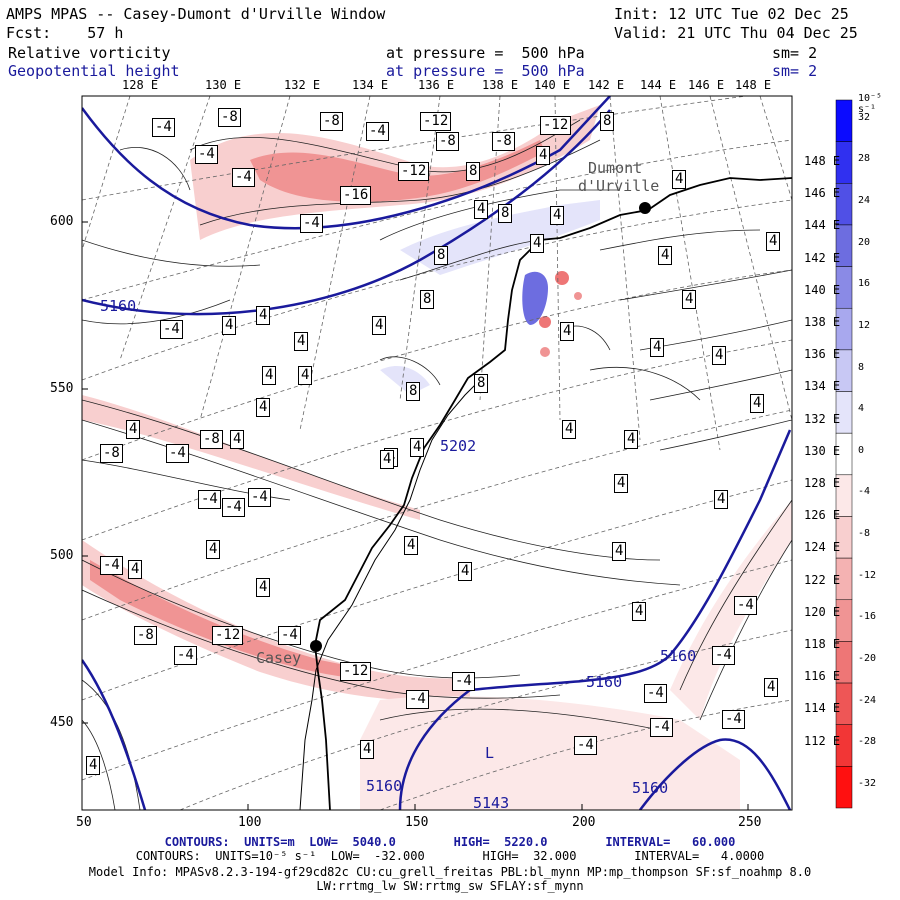 This screenshot has width=900, height=900. I want to click on top-longitude-label: 146 E, so click(706, 85).